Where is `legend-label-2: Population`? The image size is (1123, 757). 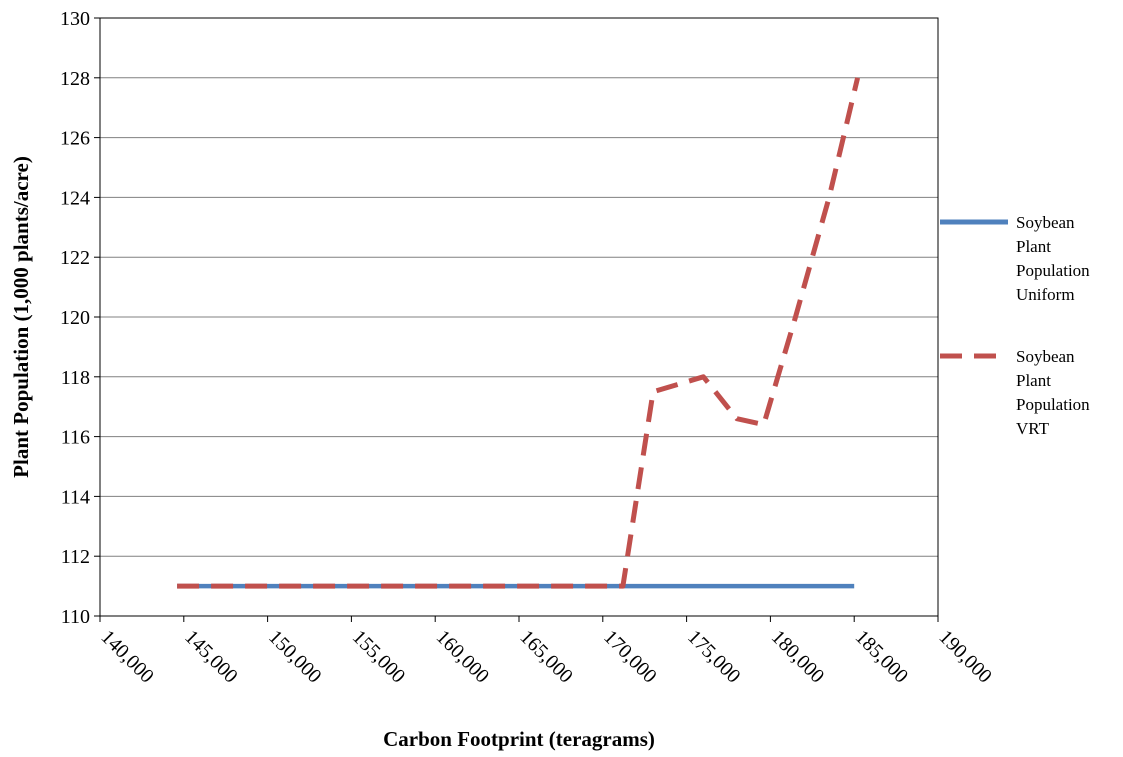 legend-label-2: Population is located at coordinates (1053, 404).